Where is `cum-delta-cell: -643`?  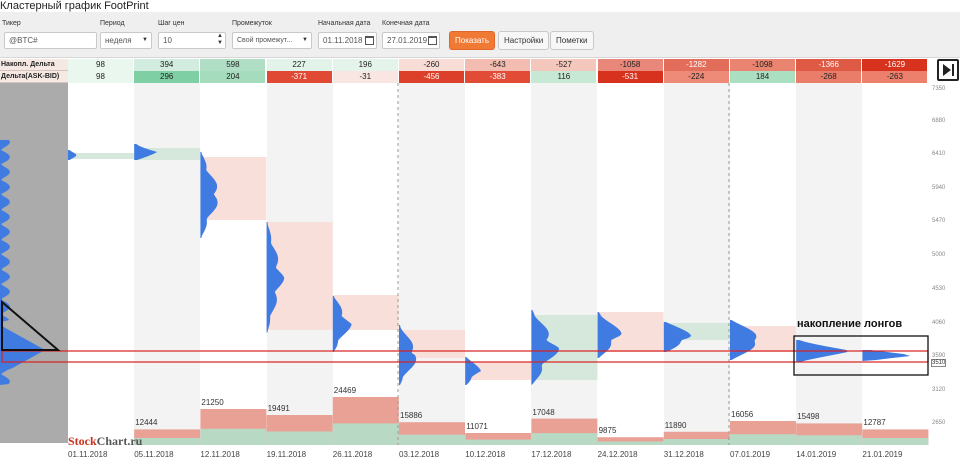 cum-delta-cell: -643 is located at coordinates (498, 65).